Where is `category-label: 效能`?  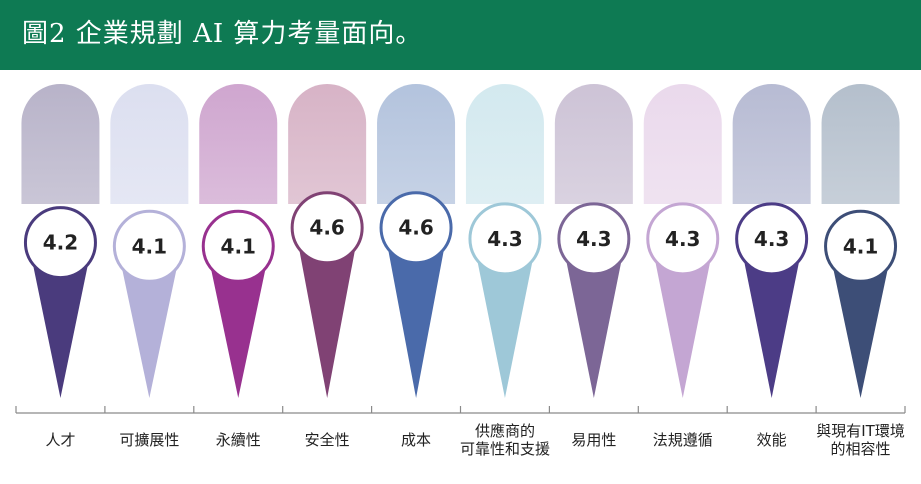
category-label: 效能 is located at coordinates (772, 440).